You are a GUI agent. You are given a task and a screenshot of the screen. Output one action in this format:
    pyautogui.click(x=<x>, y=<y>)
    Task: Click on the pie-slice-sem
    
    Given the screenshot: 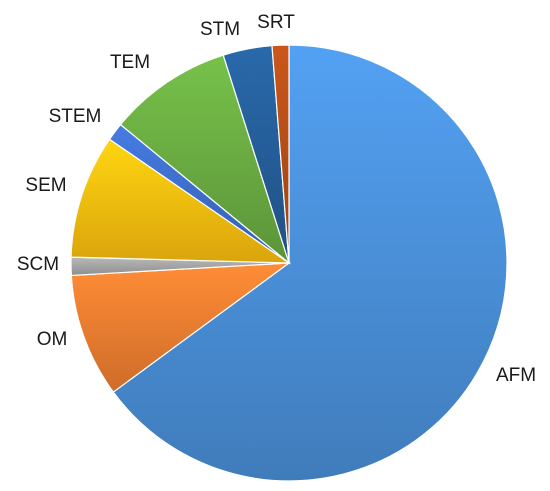 What is the action you would take?
    pyautogui.click(x=181, y=201)
    